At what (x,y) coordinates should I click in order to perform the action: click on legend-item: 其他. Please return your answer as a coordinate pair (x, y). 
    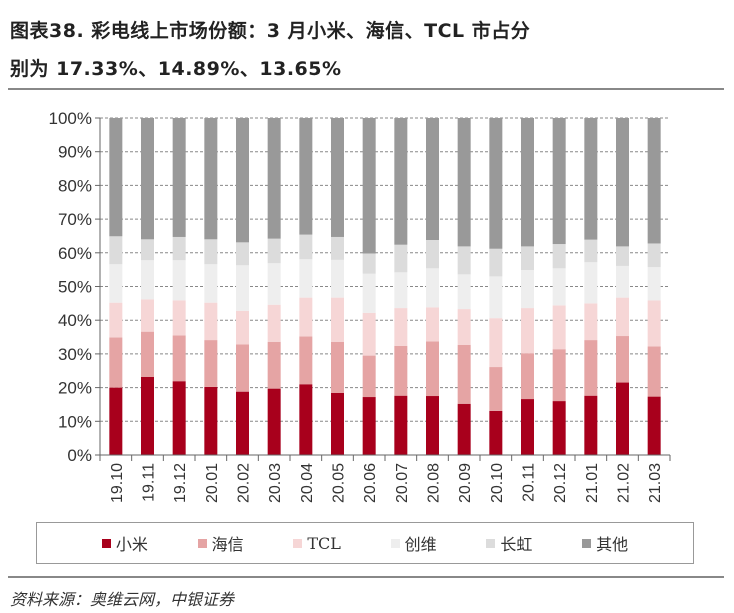
    Looking at the image, I should click on (605, 543).